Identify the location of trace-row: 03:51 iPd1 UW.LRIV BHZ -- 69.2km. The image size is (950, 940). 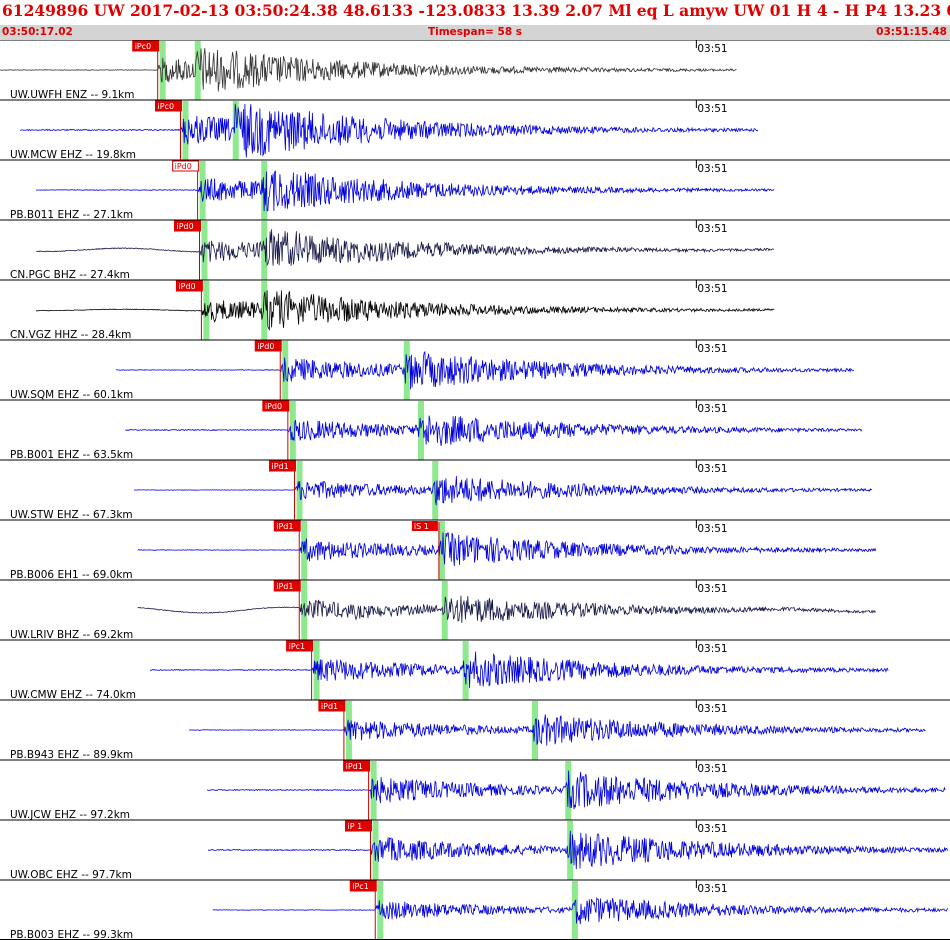
(475, 610).